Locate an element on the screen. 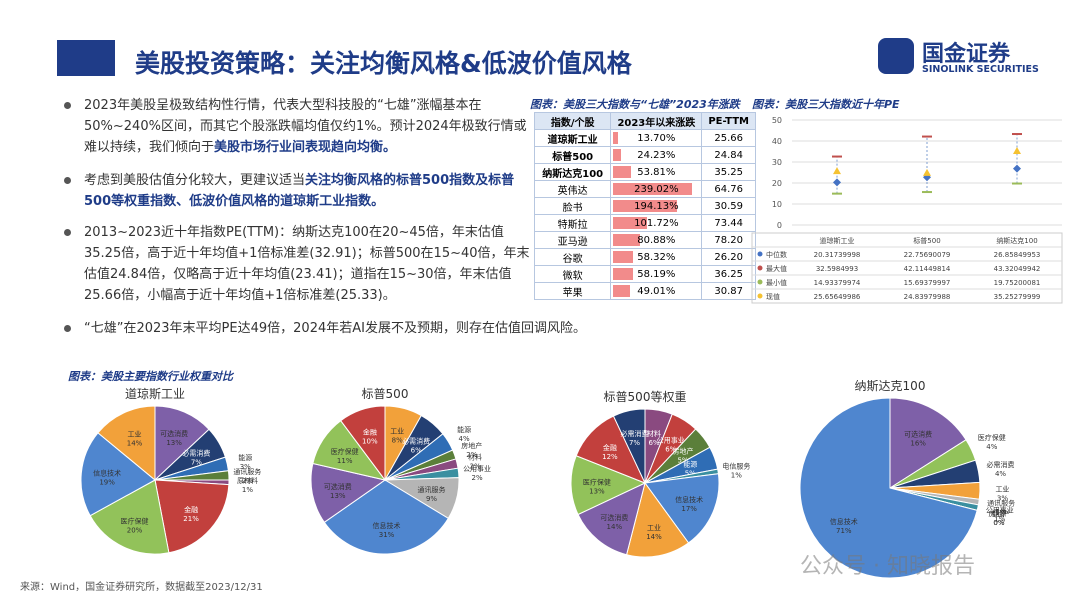  slice-label: 医疗保健 20% is located at coordinates (135, 526).